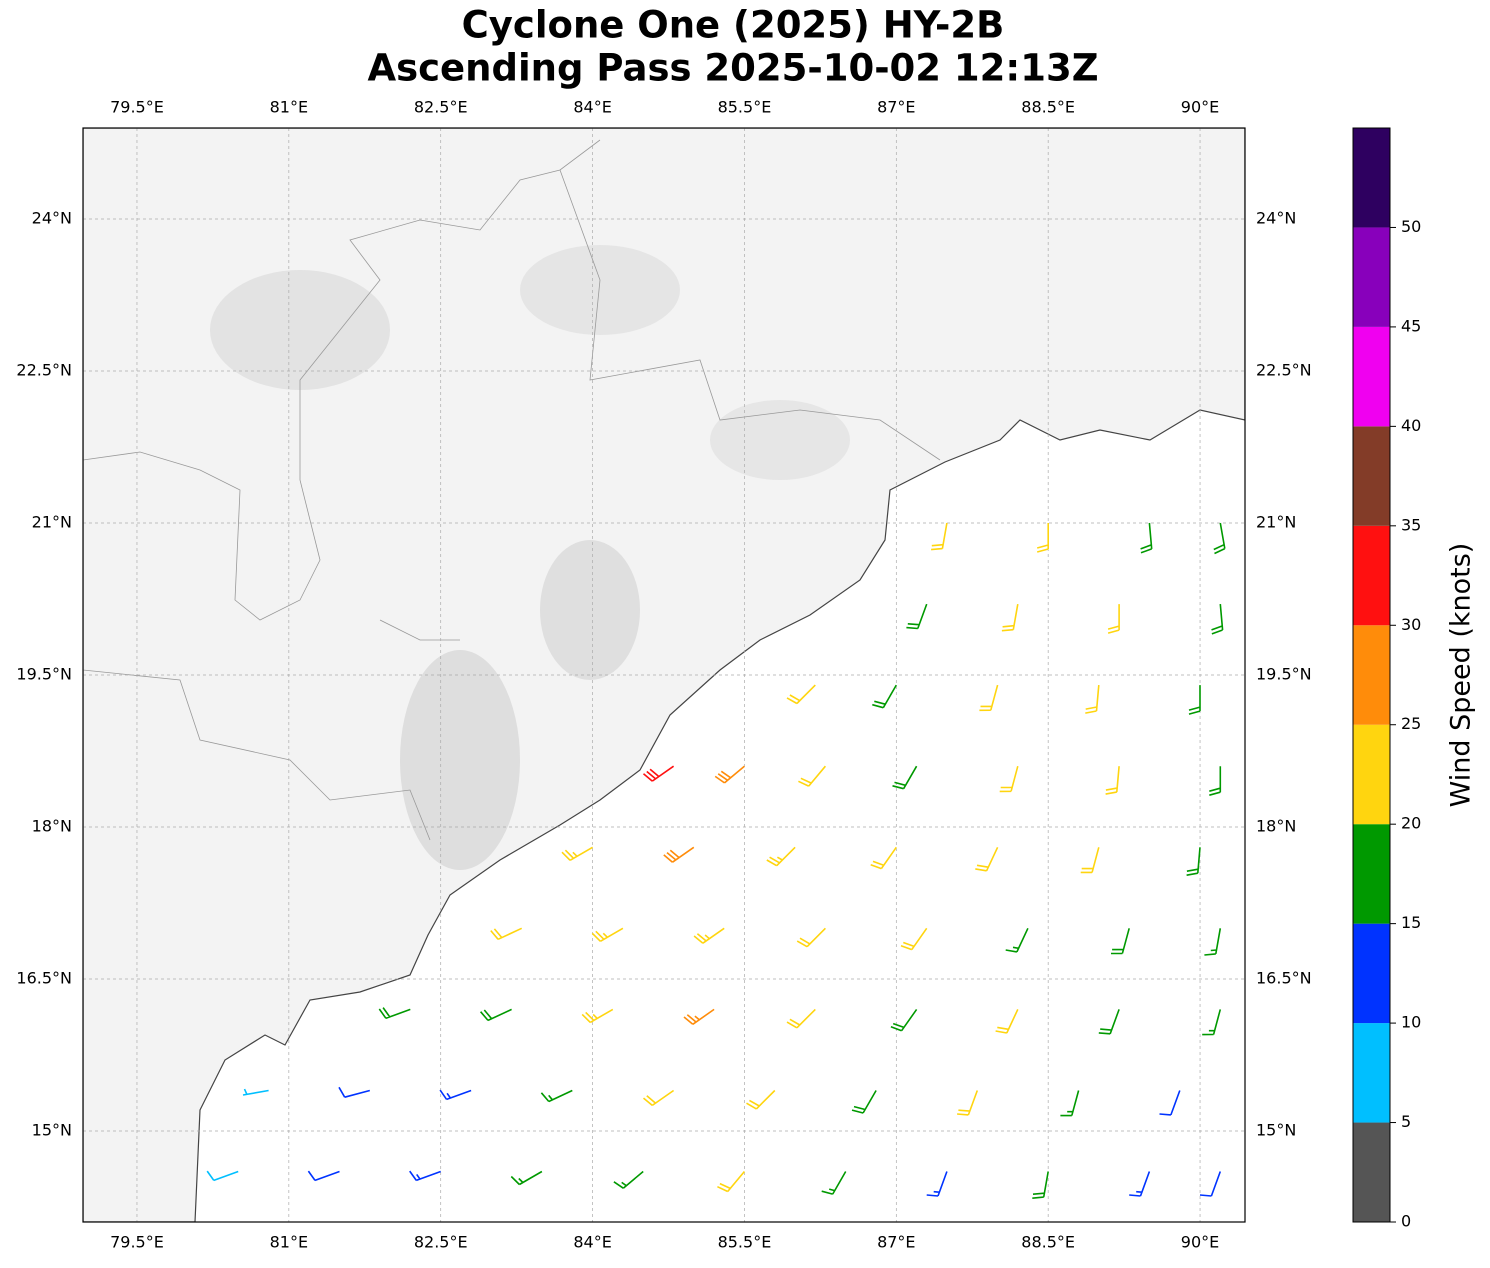 Image resolution: width=1490 pixels, height=1268 pixels. I want to click on colorbar-tick-label: 30, so click(1411, 624).